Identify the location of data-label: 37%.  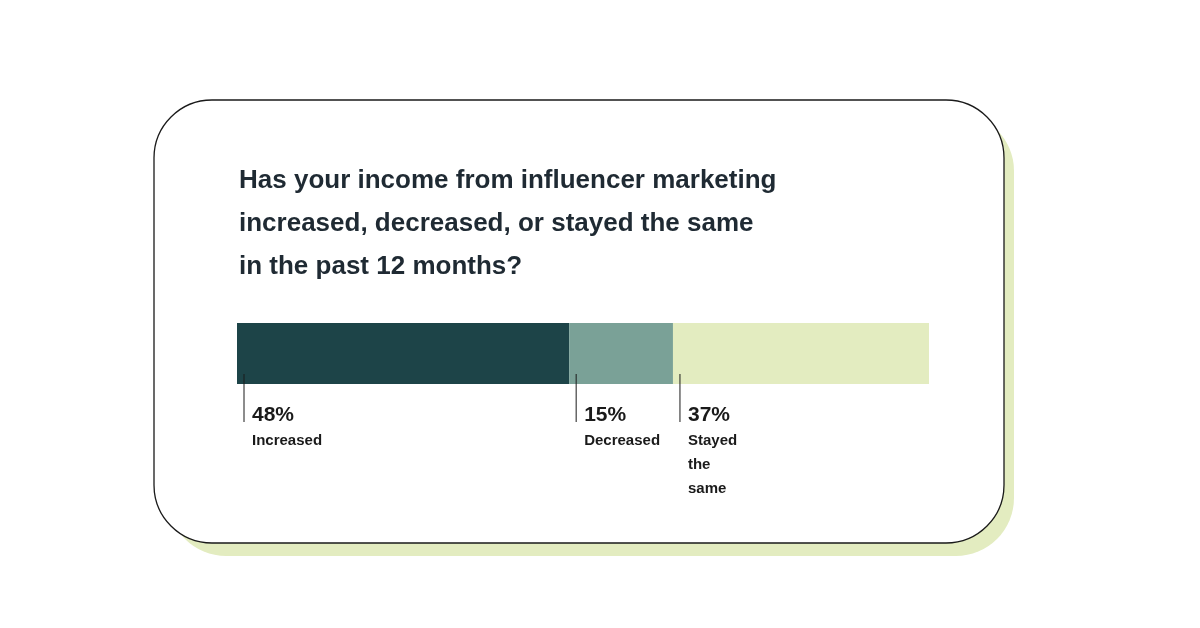
(709, 413).